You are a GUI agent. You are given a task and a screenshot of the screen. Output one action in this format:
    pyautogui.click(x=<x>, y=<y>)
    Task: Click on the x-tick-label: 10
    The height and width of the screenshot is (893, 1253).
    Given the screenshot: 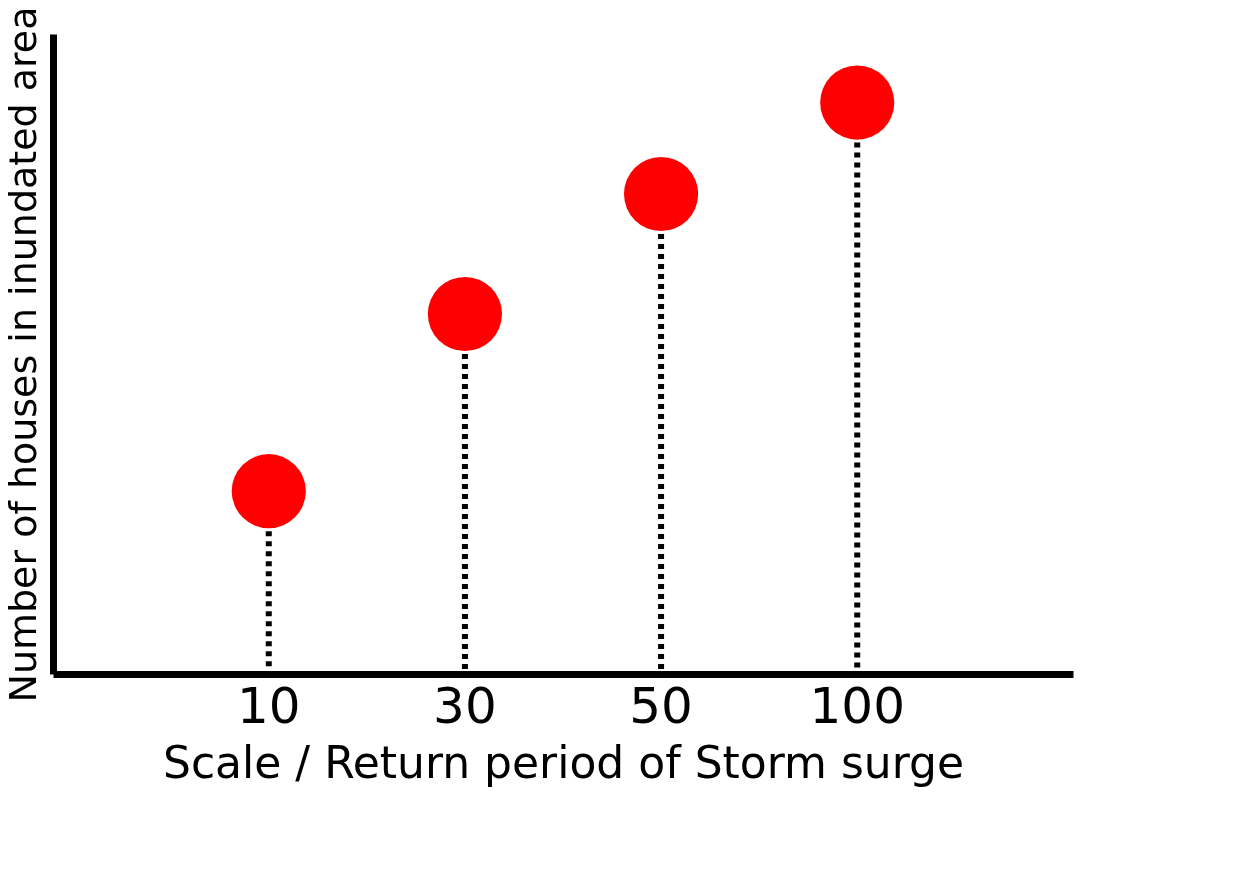 What is the action you would take?
    pyautogui.click(x=268, y=705)
    